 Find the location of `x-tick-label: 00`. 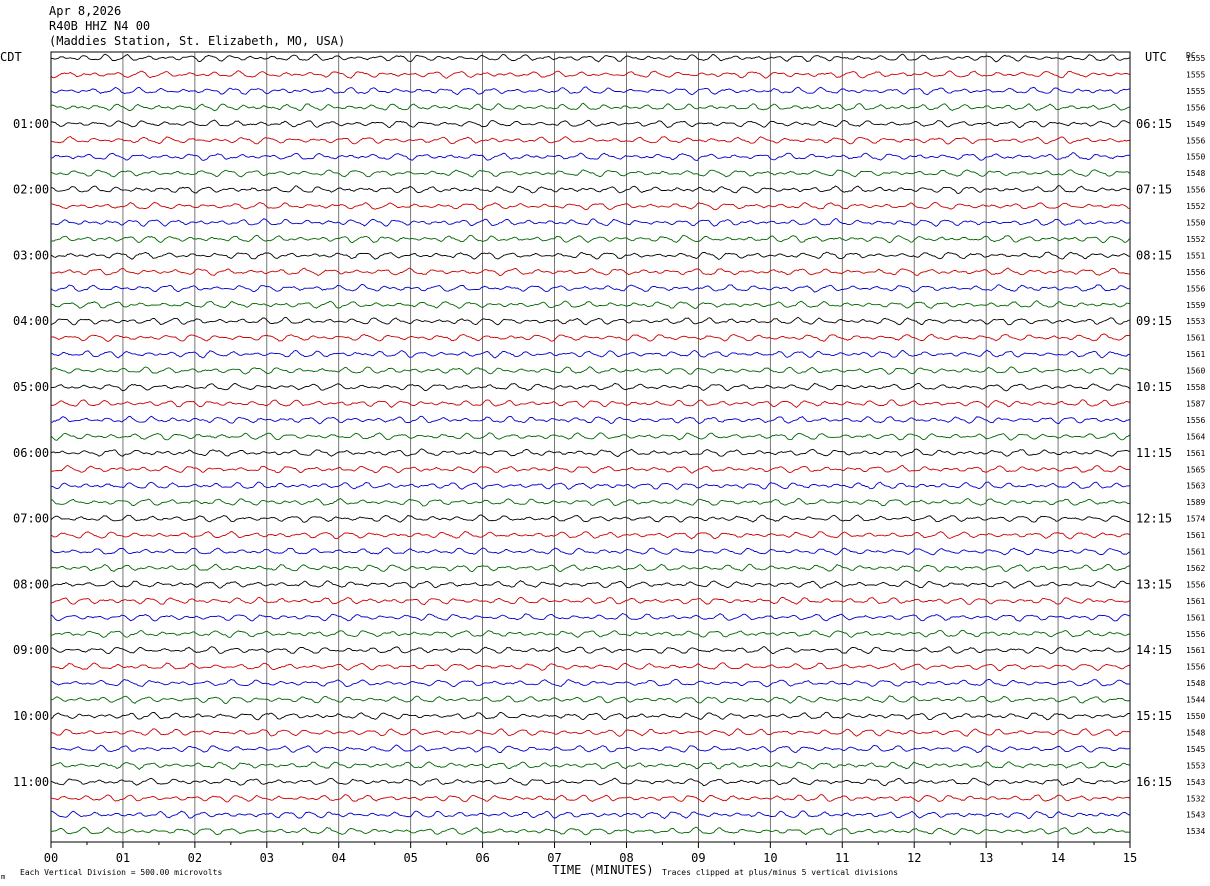

x-tick-label: 00 is located at coordinates (51, 858).